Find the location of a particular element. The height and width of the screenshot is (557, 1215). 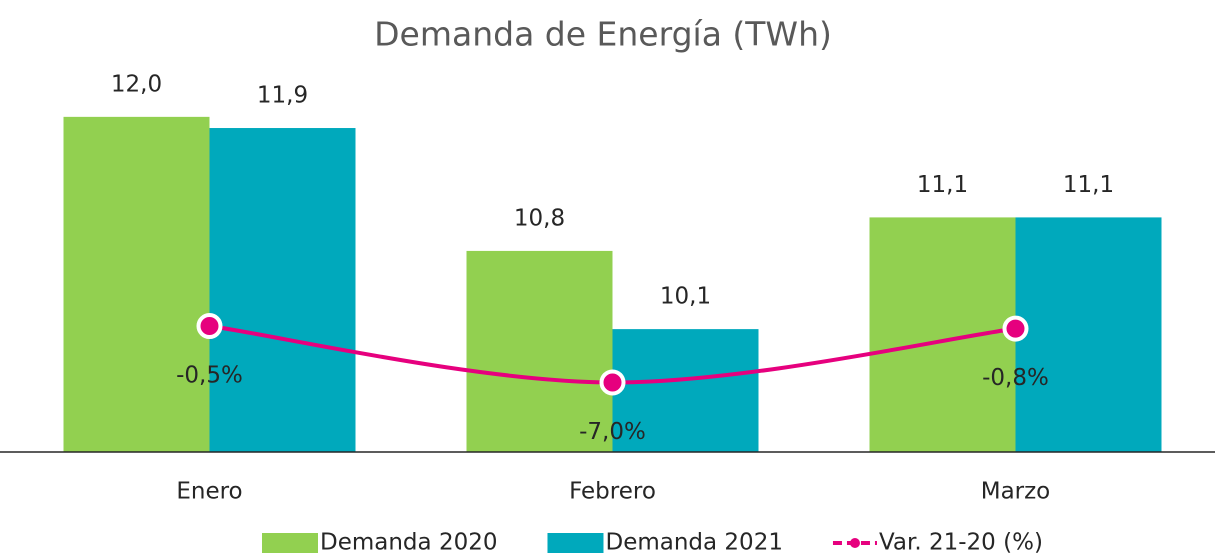

data-label: -0,8% is located at coordinates (1015, 378).